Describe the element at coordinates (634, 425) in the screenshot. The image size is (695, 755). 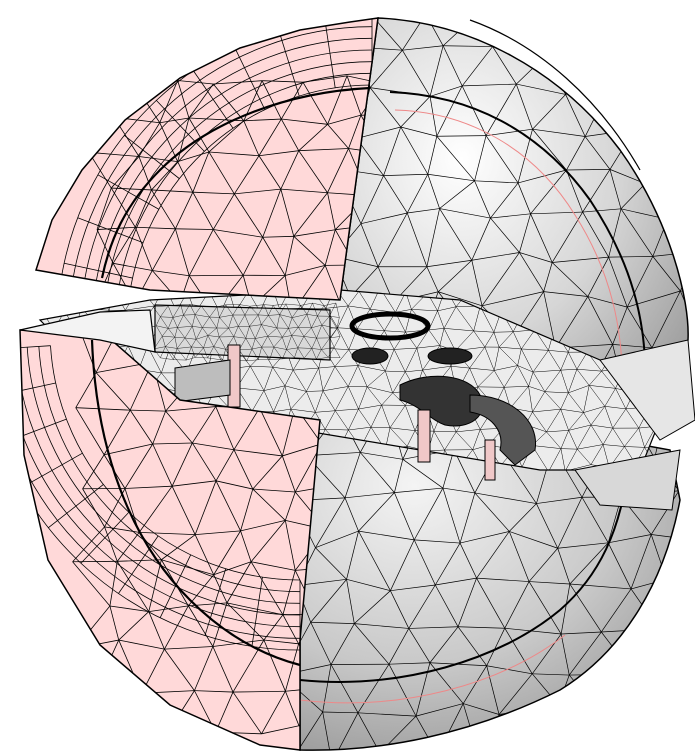
I see `right-shell-edge` at that location.